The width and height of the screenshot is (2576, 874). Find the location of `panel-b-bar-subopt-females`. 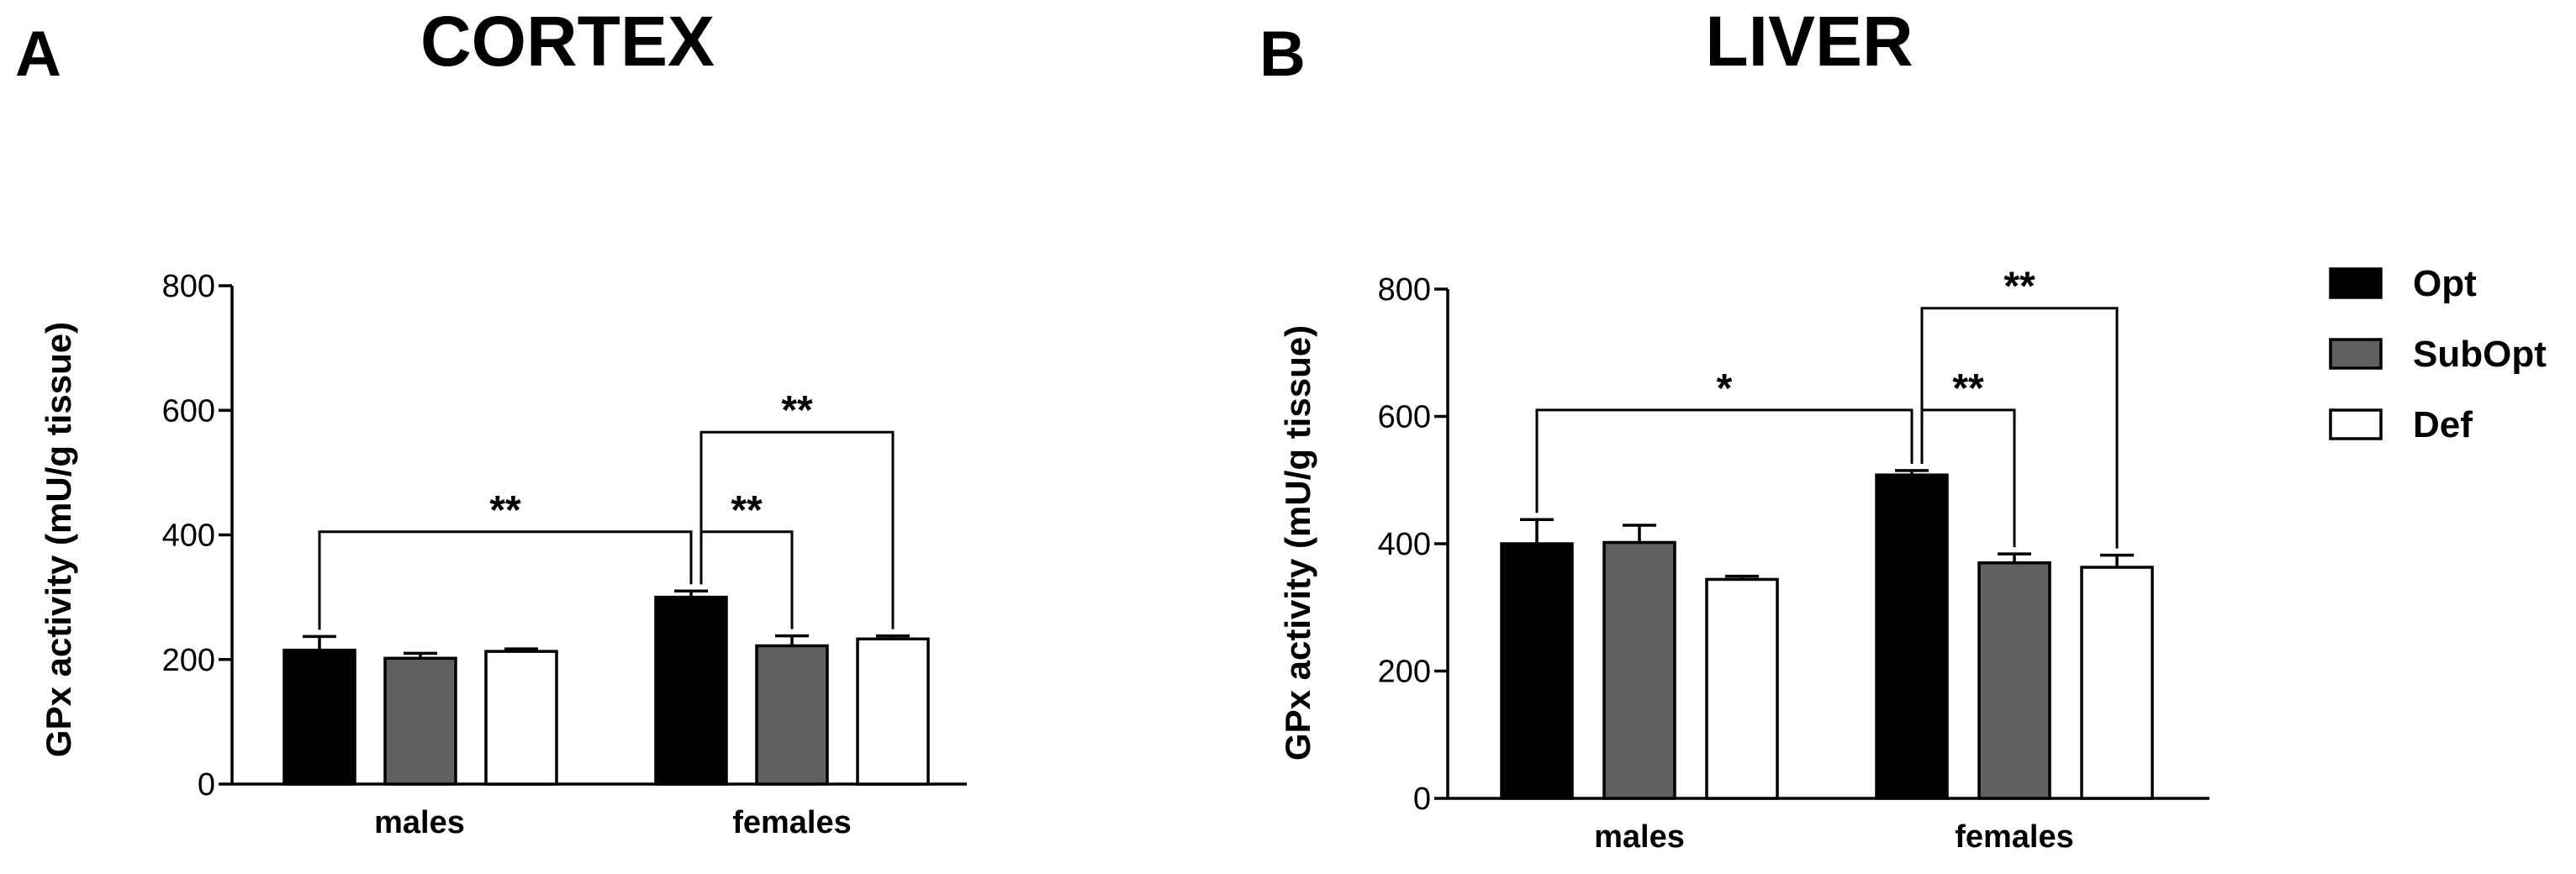

panel-b-bar-subopt-females is located at coordinates (2014, 680).